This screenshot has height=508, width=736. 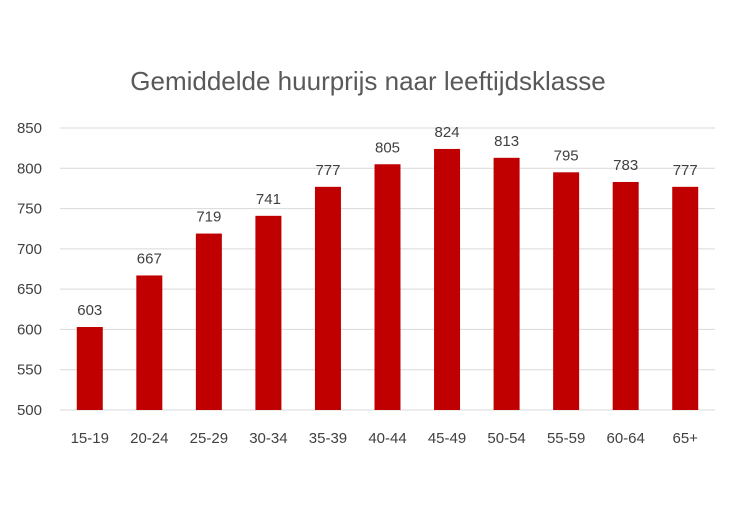 What do you see at coordinates (208, 217) in the screenshot?
I see `data-label-25-29: 719` at bounding box center [208, 217].